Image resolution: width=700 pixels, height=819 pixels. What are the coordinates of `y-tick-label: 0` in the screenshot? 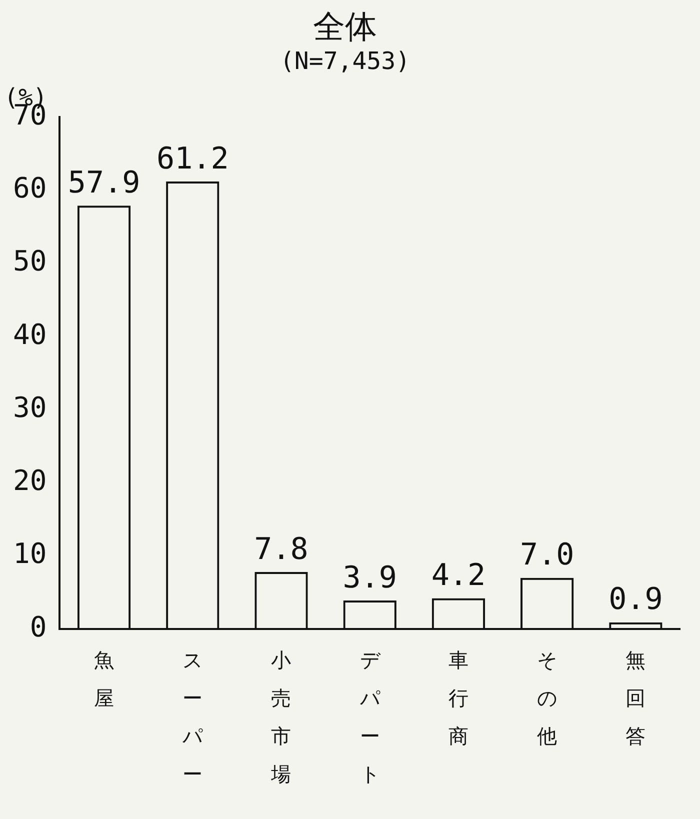 It's located at (38, 627).